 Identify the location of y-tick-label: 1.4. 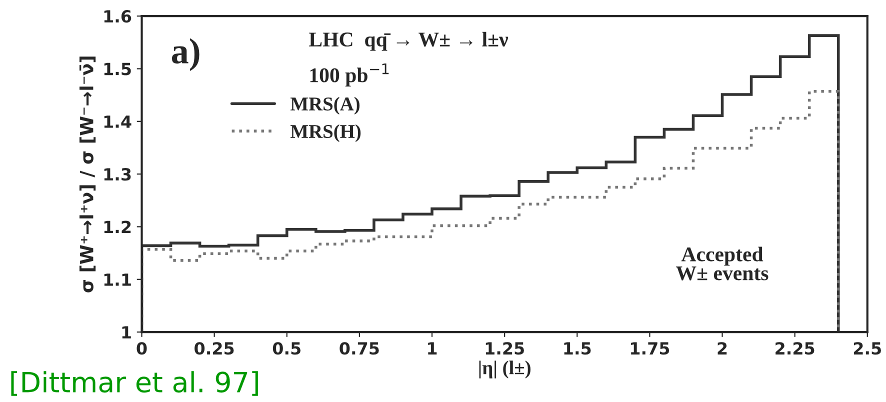
(118, 122).